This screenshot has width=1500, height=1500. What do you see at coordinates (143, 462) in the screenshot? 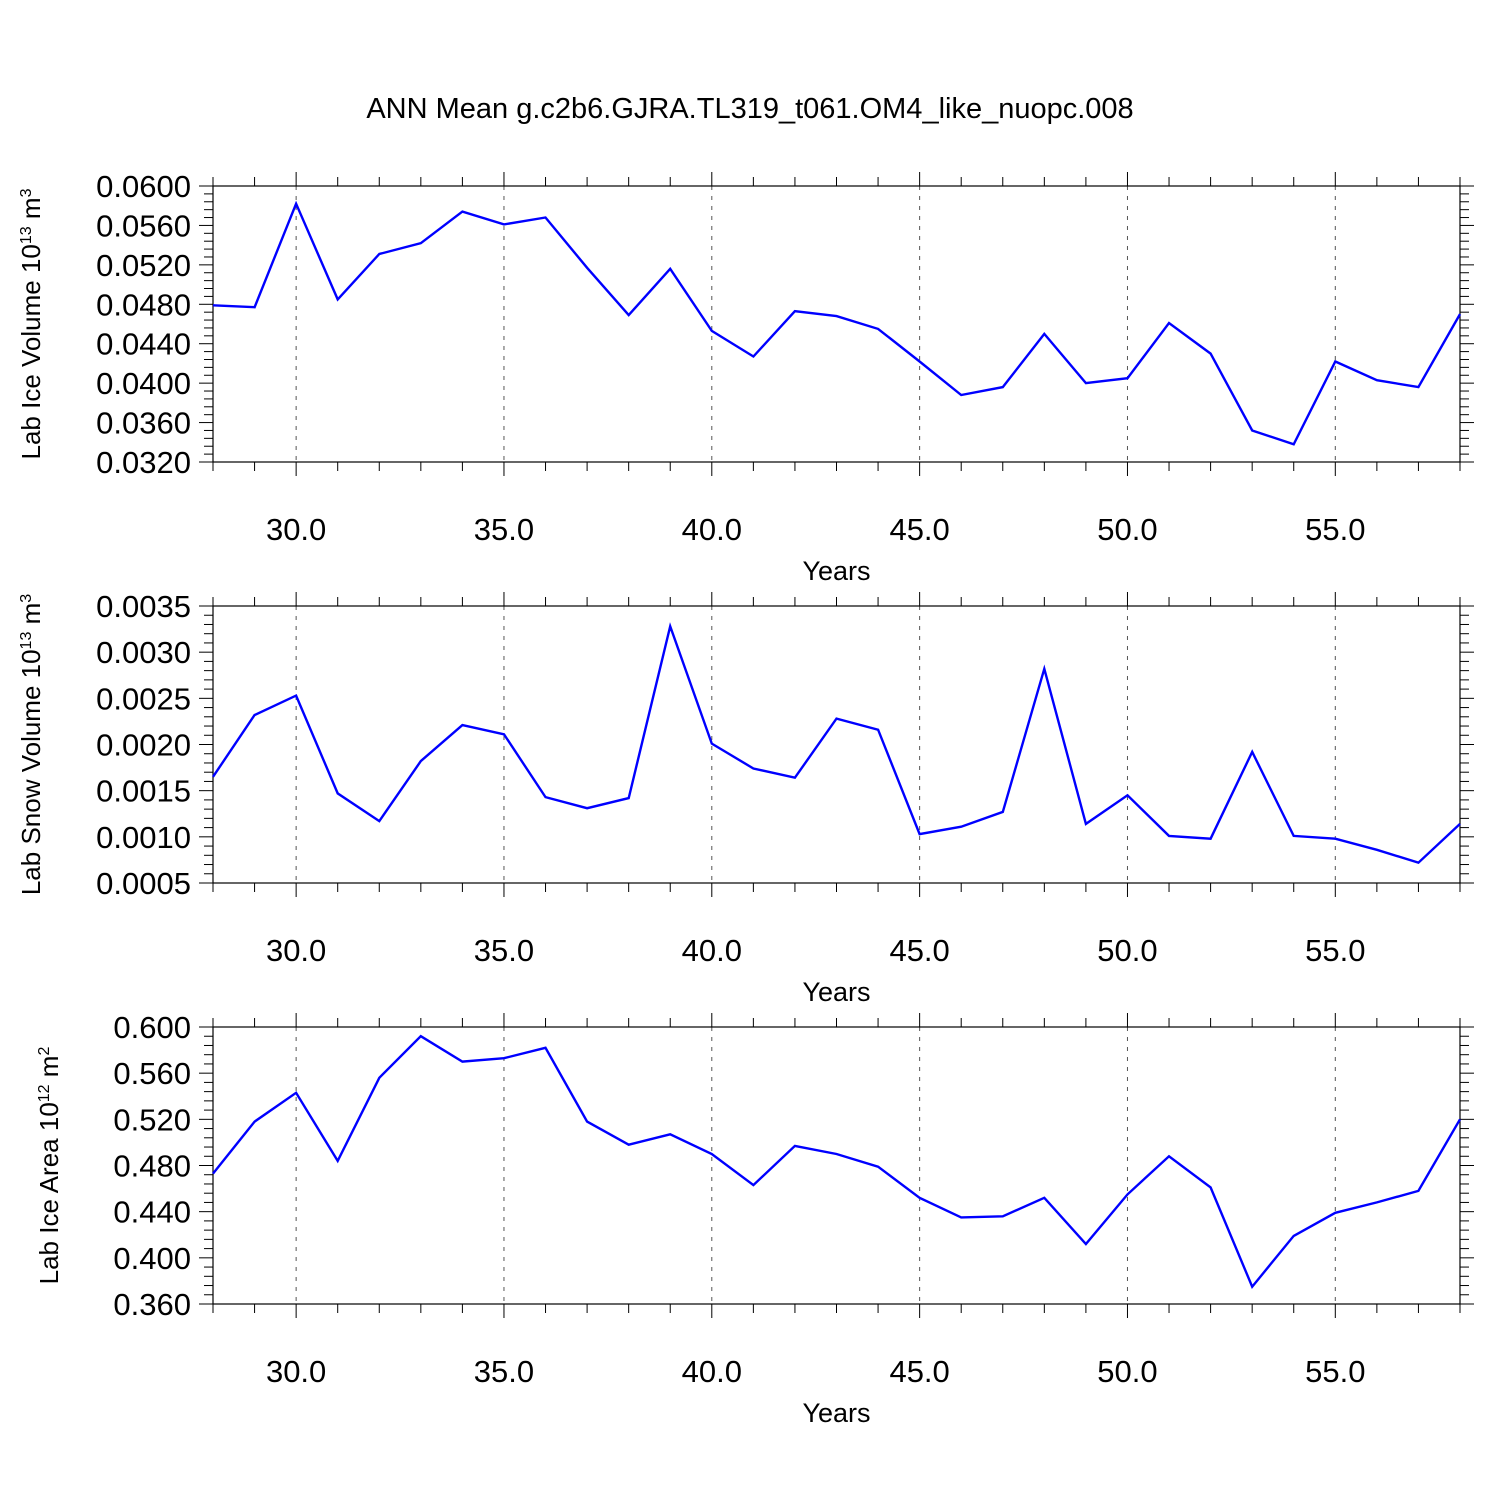
I see `y-tick-label: 0.0320` at bounding box center [143, 462].